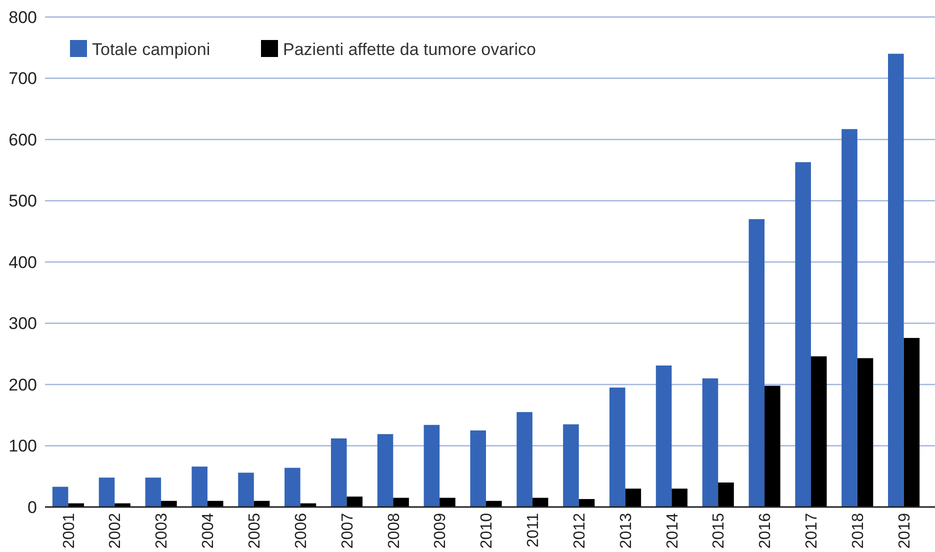  I want to click on x-tick-label: 2009, so click(441, 530).